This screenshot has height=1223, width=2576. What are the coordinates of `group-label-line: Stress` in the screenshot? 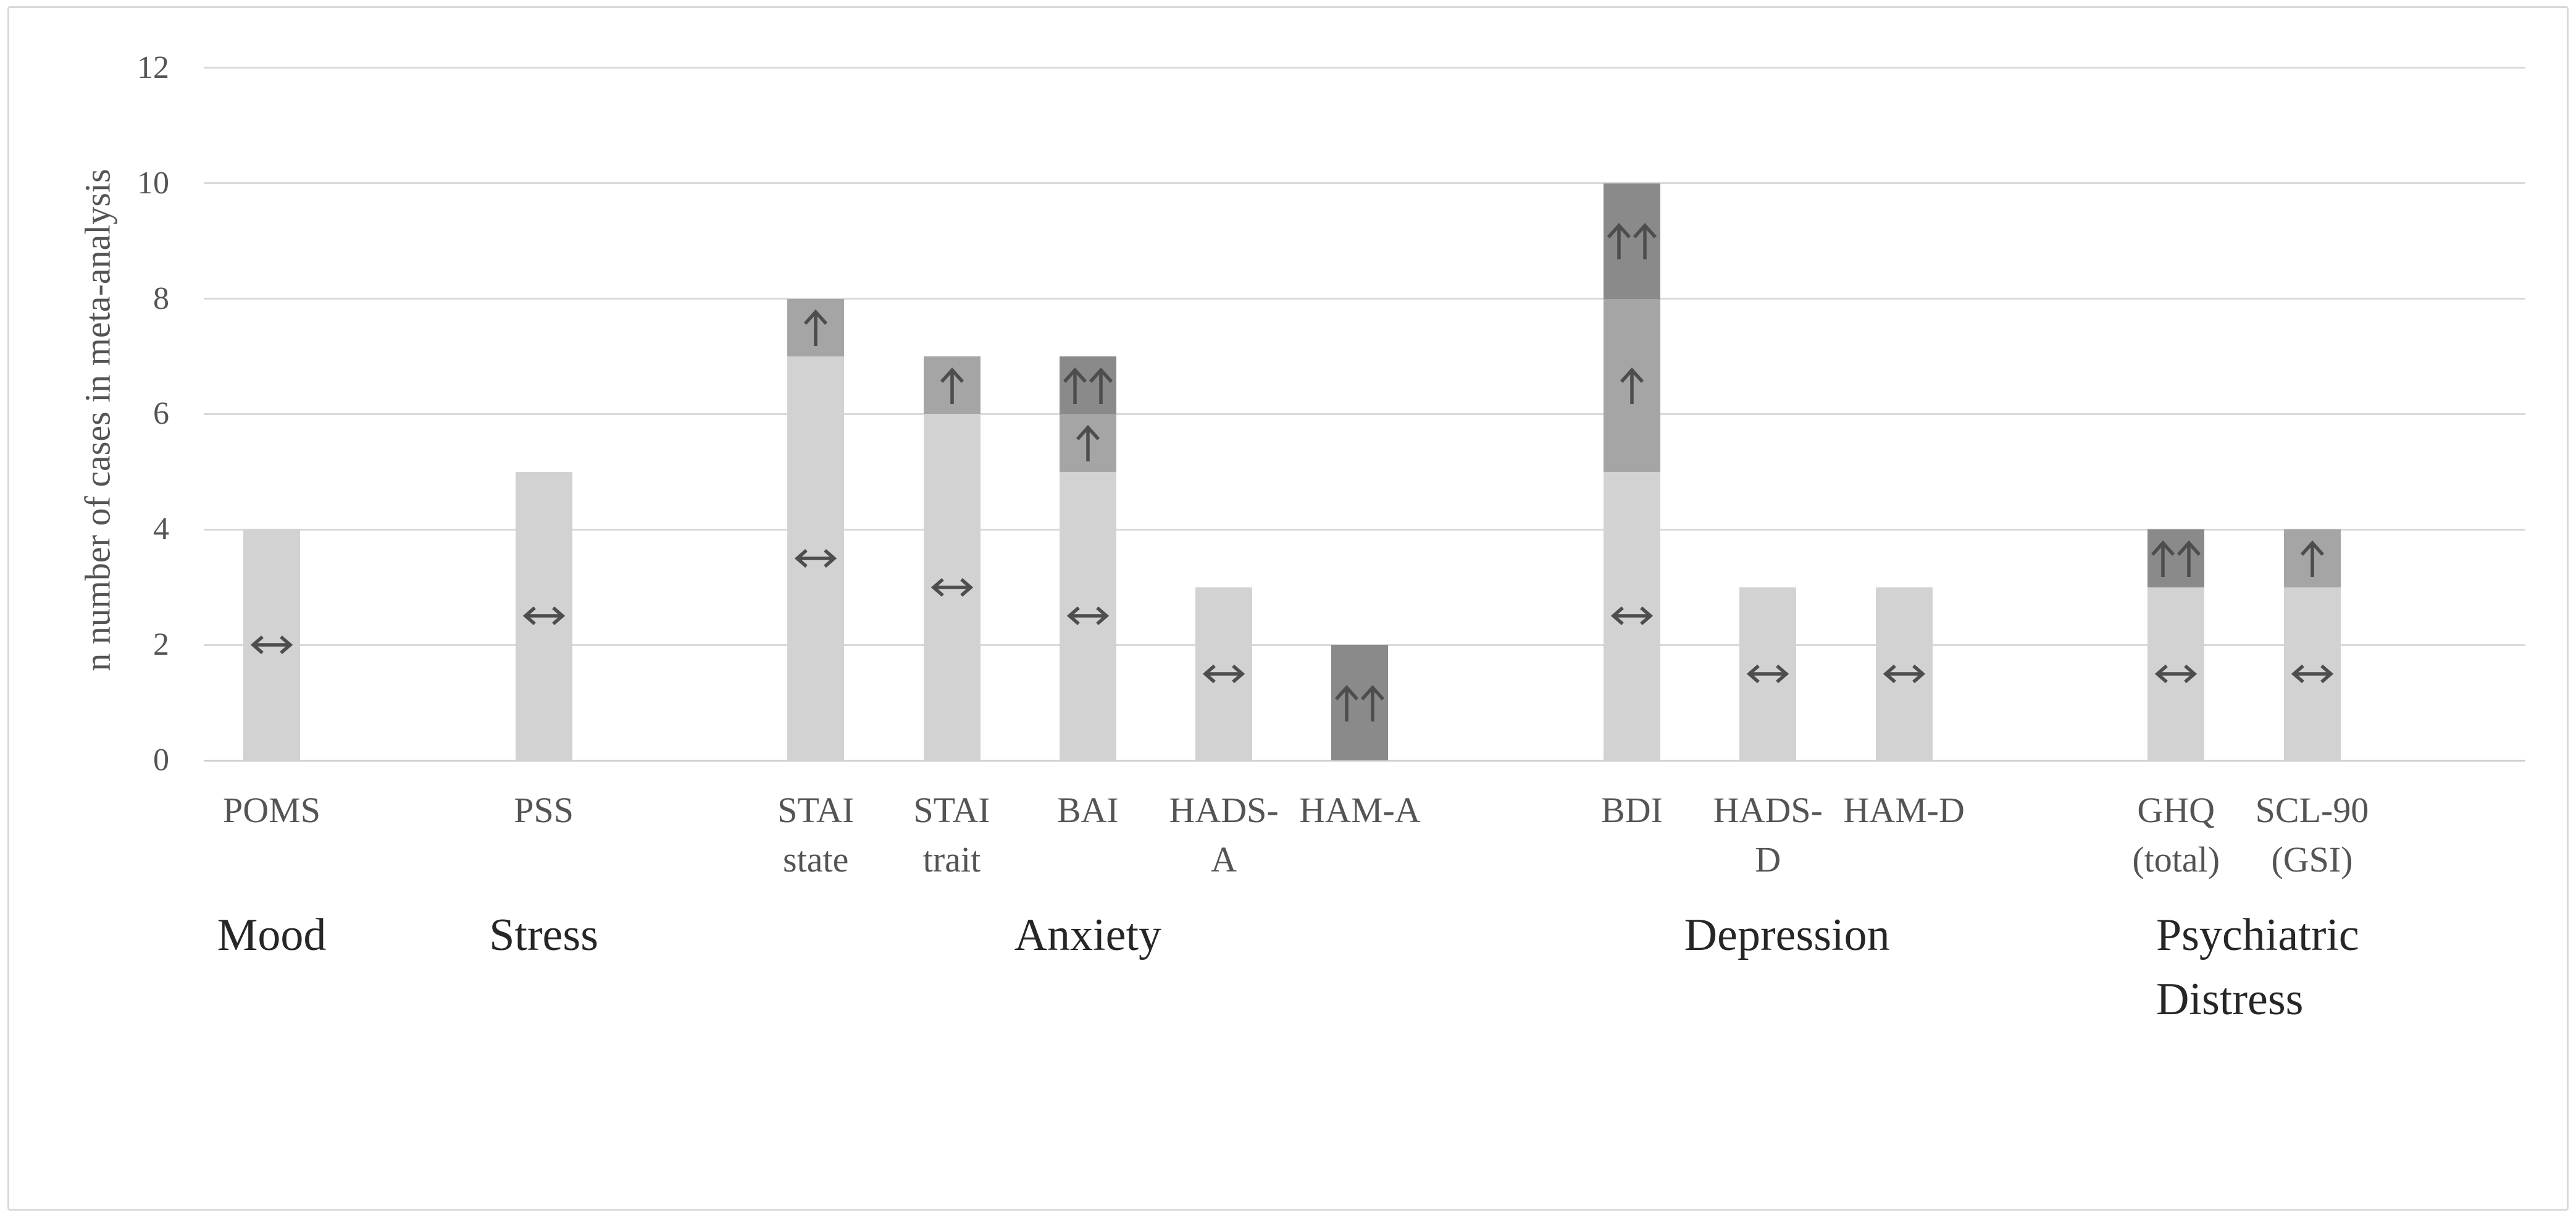 It's located at (543, 935).